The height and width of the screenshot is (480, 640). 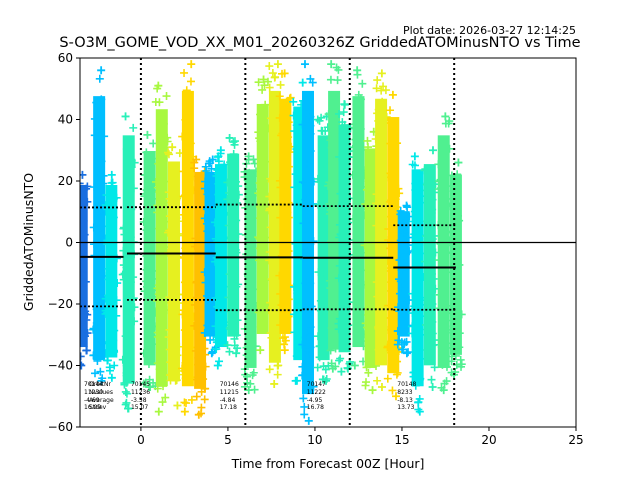 What do you see at coordinates (92, 407) in the screenshot?
I see `orbit-stdev: 16.09` at bounding box center [92, 407].